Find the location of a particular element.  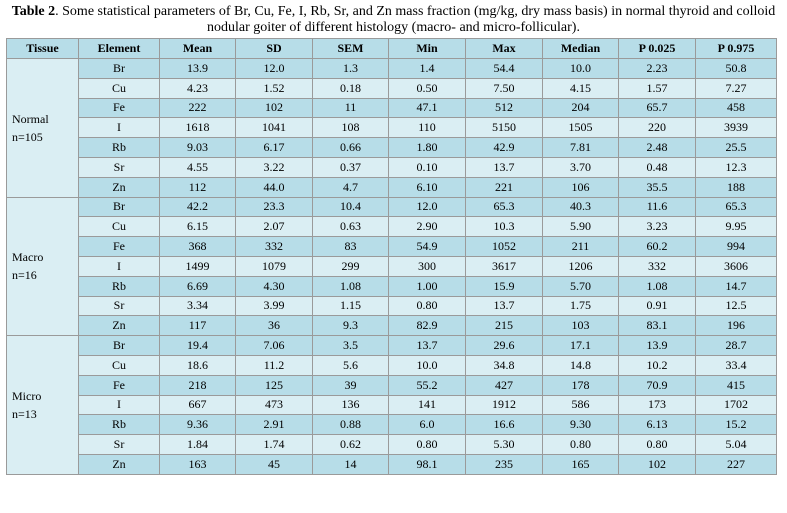

cell-min: 98.1 is located at coordinates (427, 464).